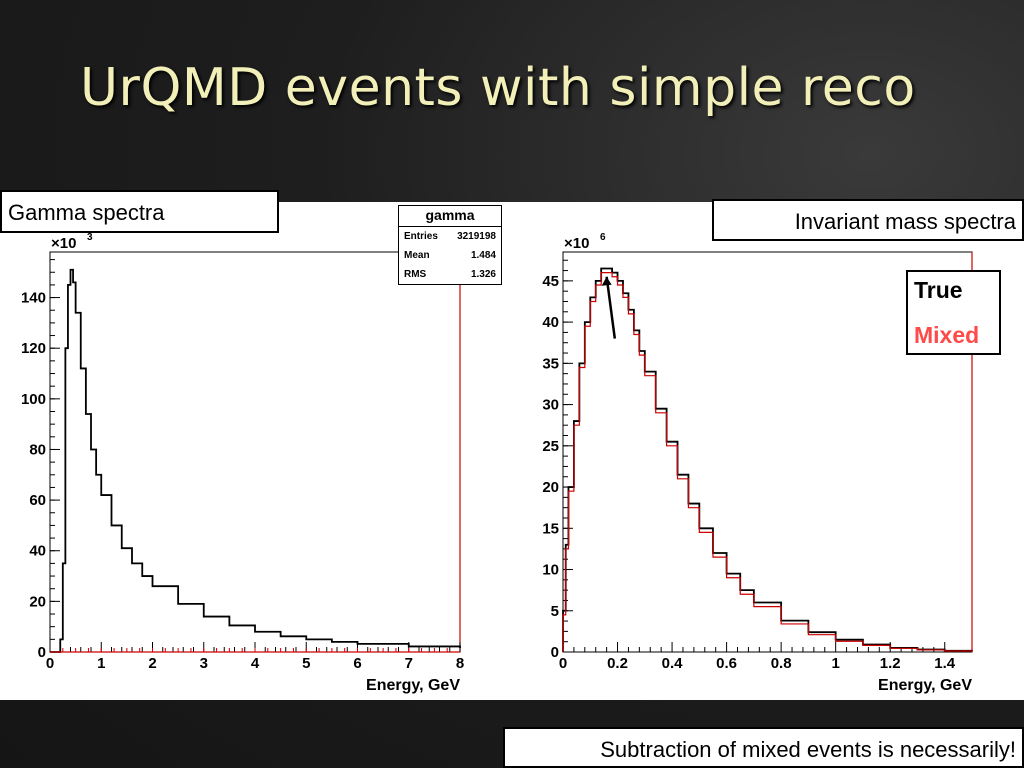 This screenshot has width=1024, height=768. What do you see at coordinates (476, 236) in the screenshot?
I see `stats-value: 3219198` at bounding box center [476, 236].